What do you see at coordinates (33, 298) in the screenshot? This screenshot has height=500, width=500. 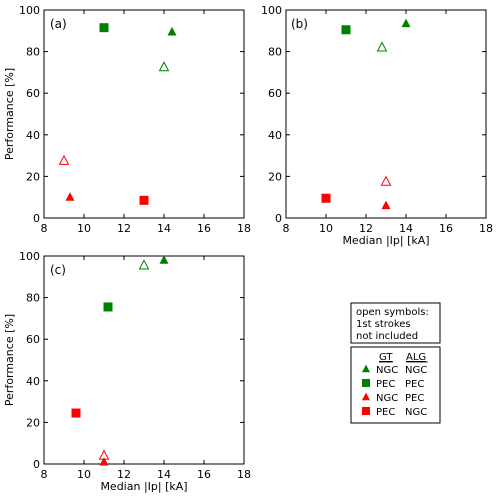 I see `panel-c-ytick-label-4: 80` at bounding box center [33, 298].